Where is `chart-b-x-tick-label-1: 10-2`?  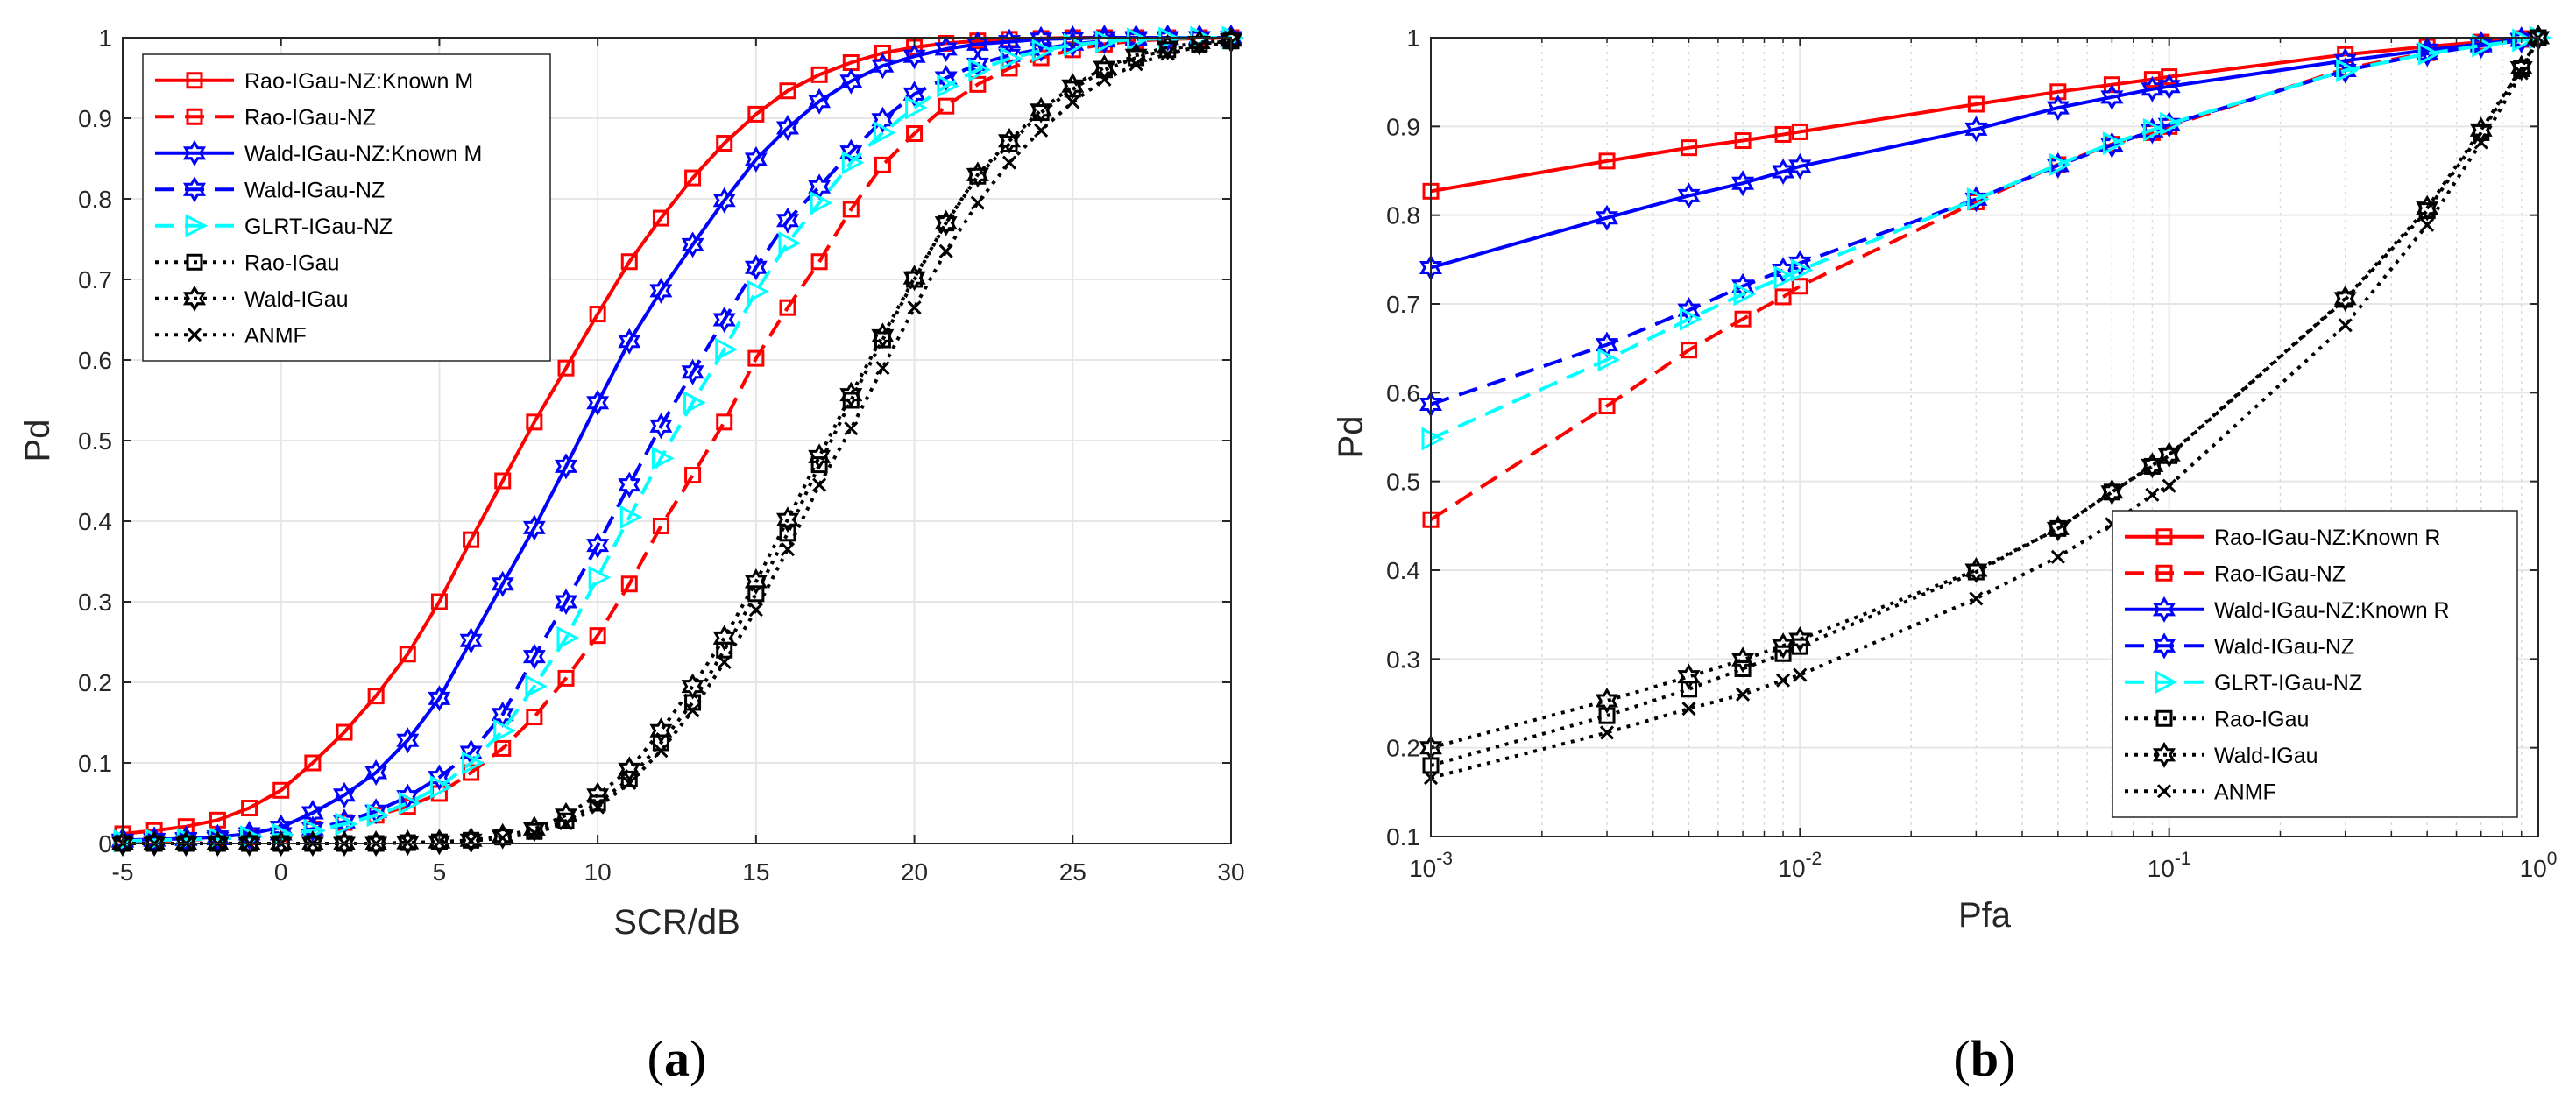 chart-b-x-tick-label-1: 10-2 is located at coordinates (1800, 866).